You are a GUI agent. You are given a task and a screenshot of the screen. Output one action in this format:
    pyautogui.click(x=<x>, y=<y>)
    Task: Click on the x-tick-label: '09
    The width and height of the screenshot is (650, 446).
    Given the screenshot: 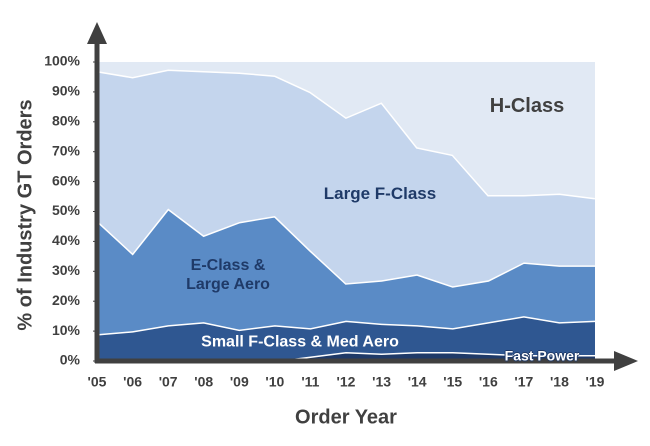 What is the action you would take?
    pyautogui.click(x=239, y=382)
    